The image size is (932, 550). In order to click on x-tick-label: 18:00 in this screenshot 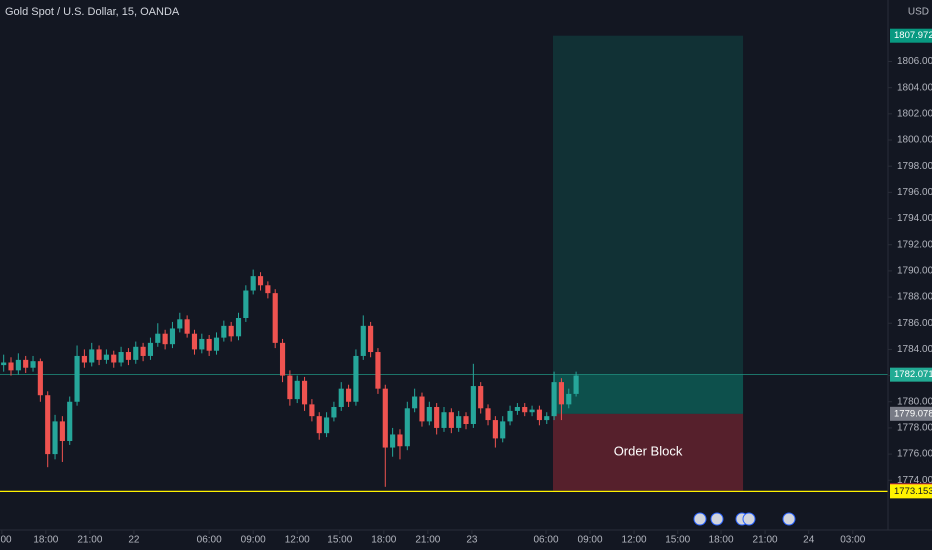, I will do `click(721, 540)`.